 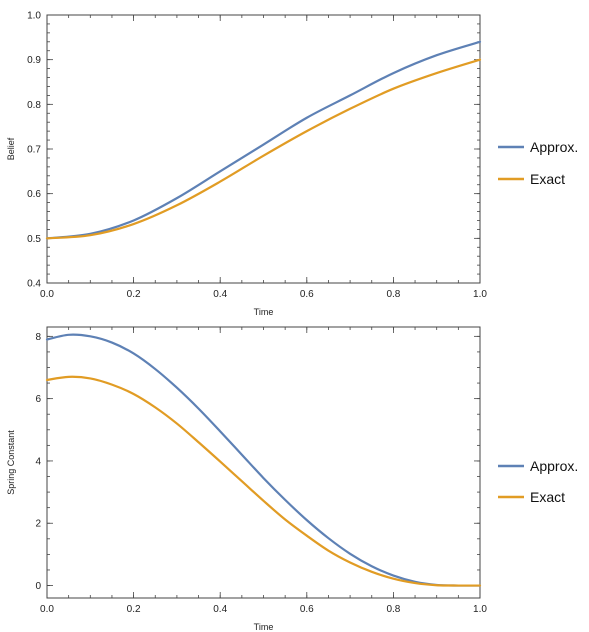 What do you see at coordinates (34, 60) in the screenshot?
I see `y-tick-label: 0.9` at bounding box center [34, 60].